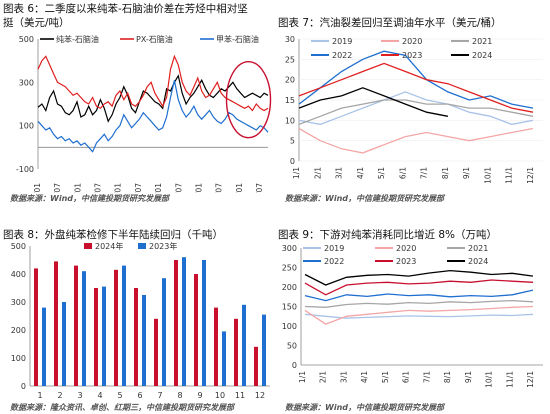  What do you see at coordinates (216, 346) in the screenshot?
I see `bar-2024年-10` at bounding box center [216, 346].